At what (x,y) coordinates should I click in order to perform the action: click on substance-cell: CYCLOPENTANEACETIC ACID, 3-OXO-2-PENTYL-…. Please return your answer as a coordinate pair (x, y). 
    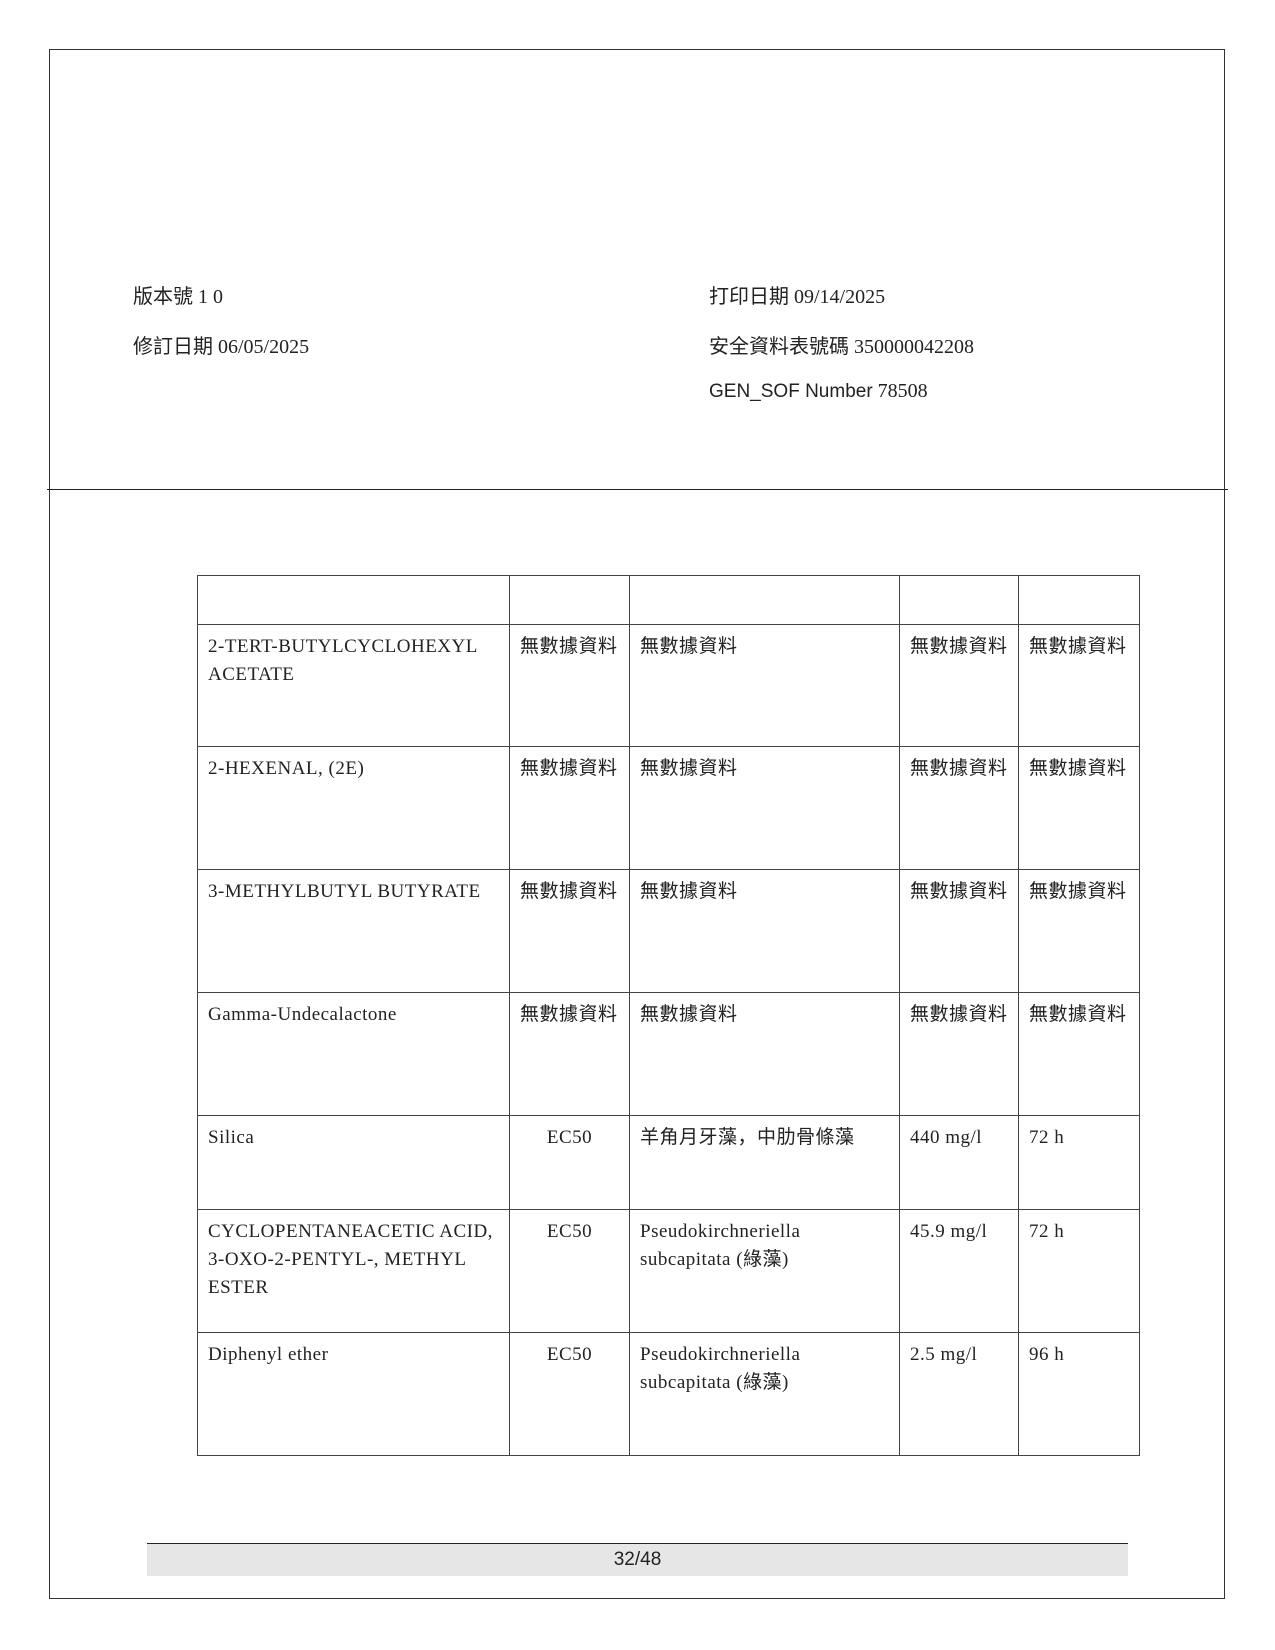
    Looking at the image, I should click on (353, 1271).